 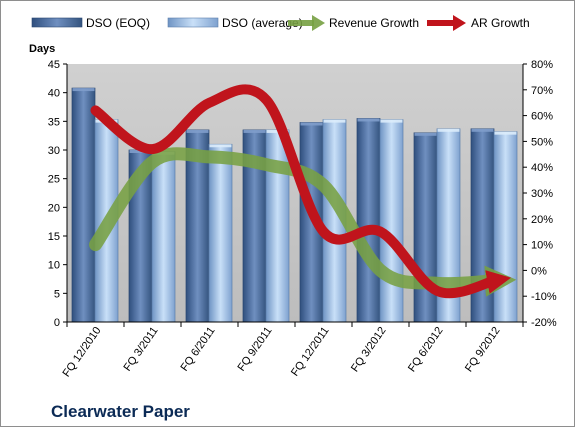 I want to click on legend-item-dso-eoq: DSO (EOQ), so click(x=90, y=23).